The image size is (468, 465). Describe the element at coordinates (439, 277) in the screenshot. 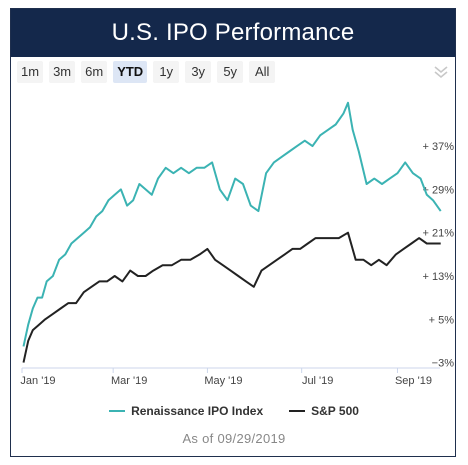

I see `y-tick-label: + 13%` at that location.